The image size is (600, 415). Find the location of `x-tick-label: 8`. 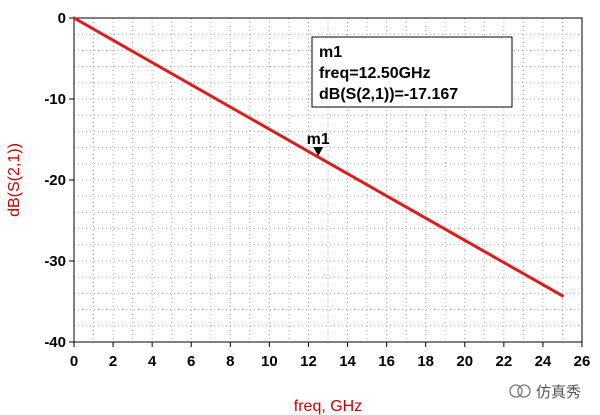

x-tick-label: 8 is located at coordinates (230, 361).